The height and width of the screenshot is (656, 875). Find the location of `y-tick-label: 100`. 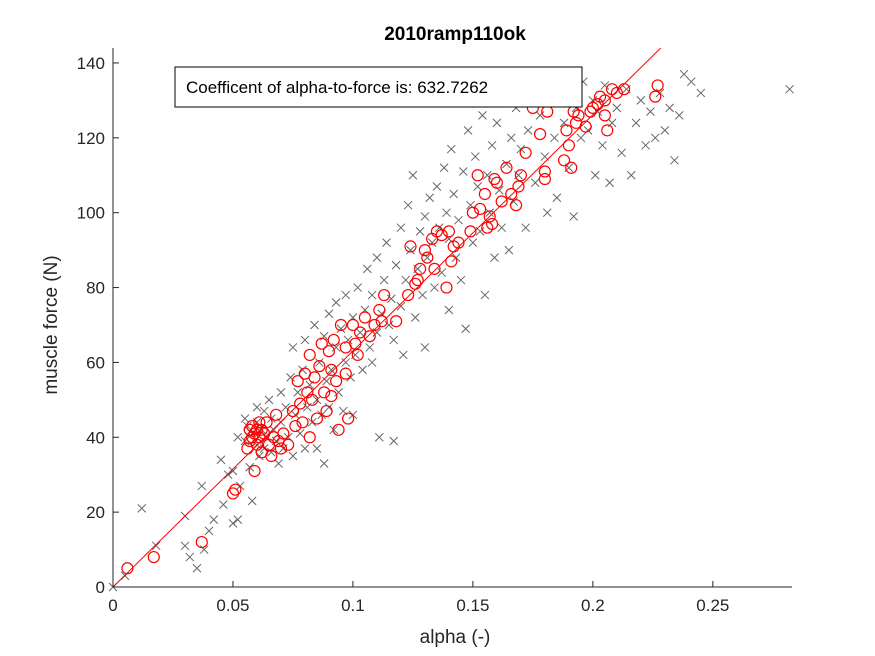

y-tick-label: 100 is located at coordinates (91, 213).